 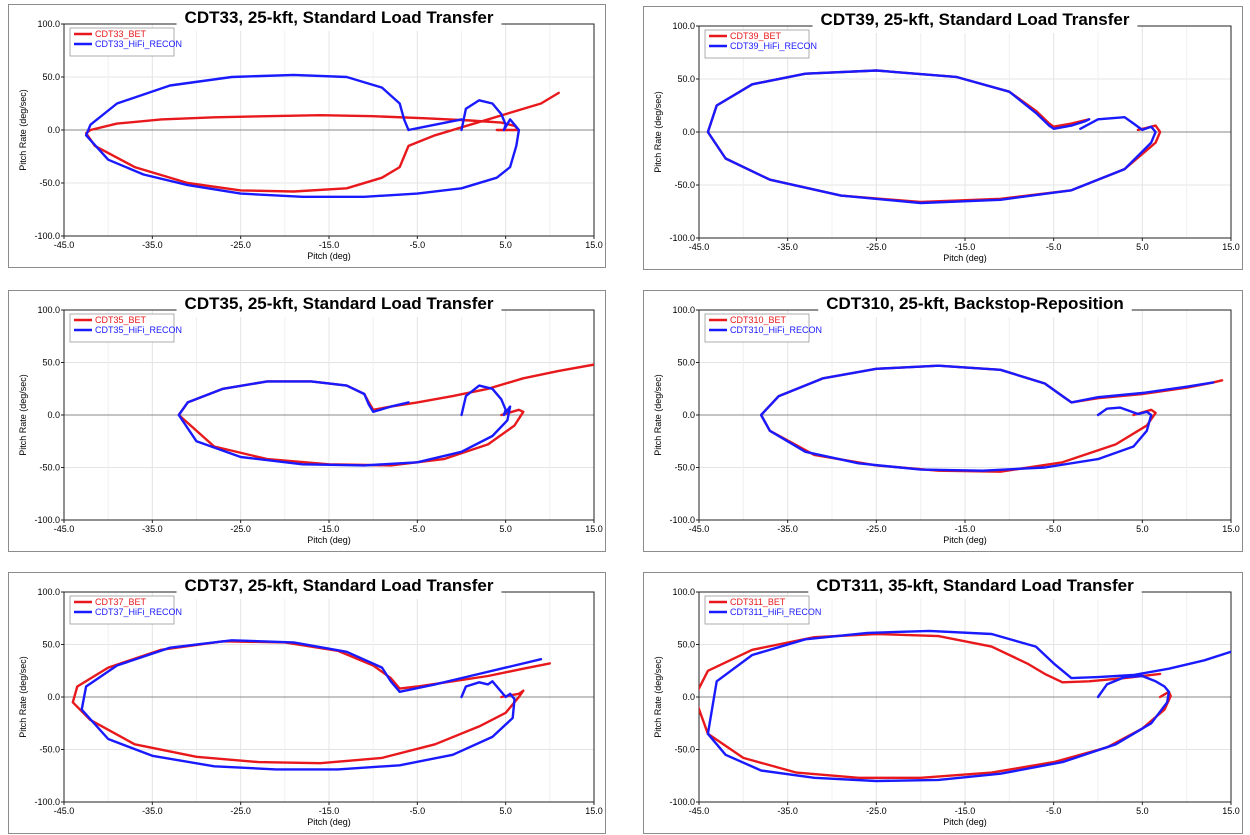 I want to click on legend-item-cdt35-hifi-recon: CDT35_HiFi_RECON, so click(x=138, y=330).